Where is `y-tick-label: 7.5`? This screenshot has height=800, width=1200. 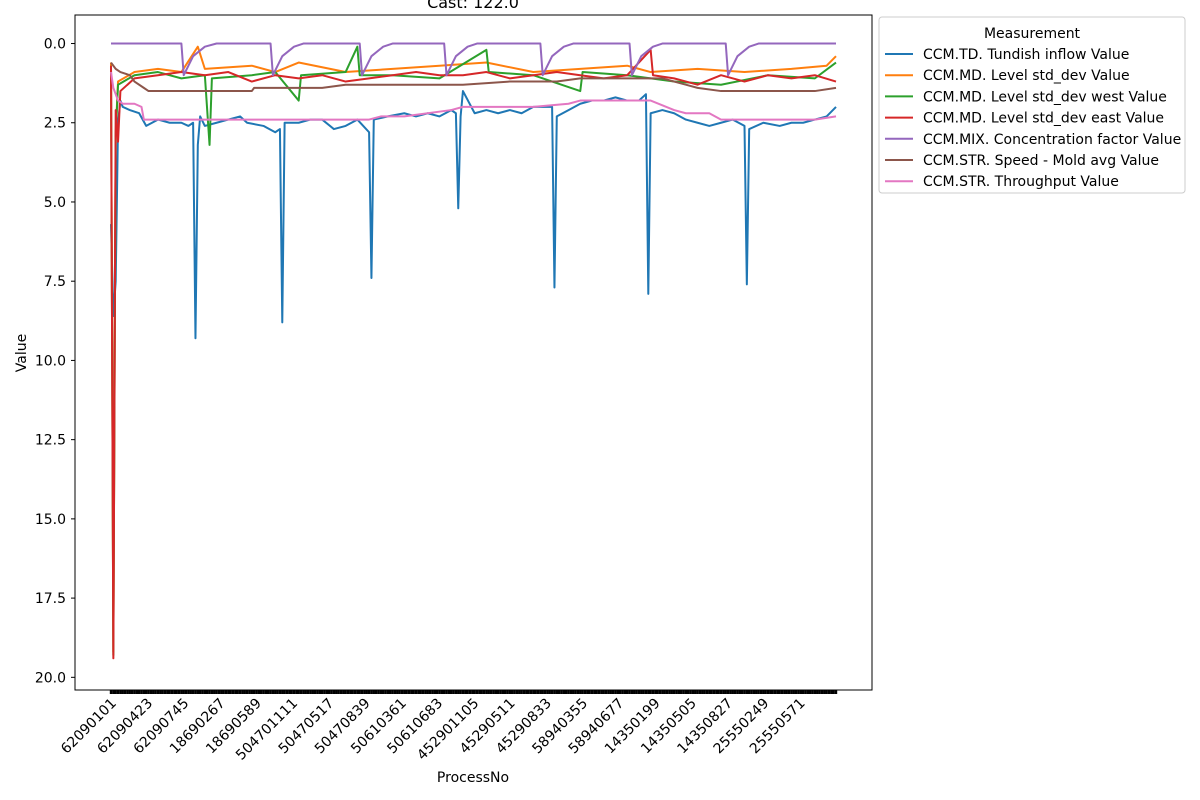 y-tick-label: 7.5 is located at coordinates (55, 282).